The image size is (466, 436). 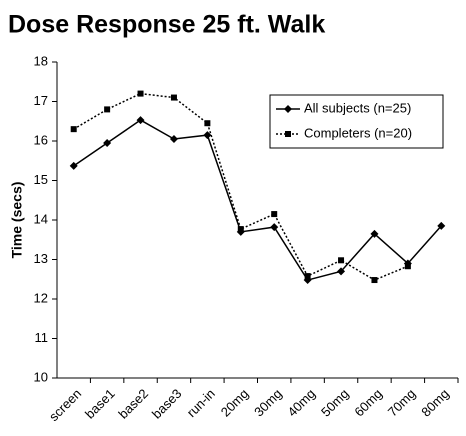 What do you see at coordinates (42, 337) in the screenshot?
I see `y-tick-label: 11` at bounding box center [42, 337].